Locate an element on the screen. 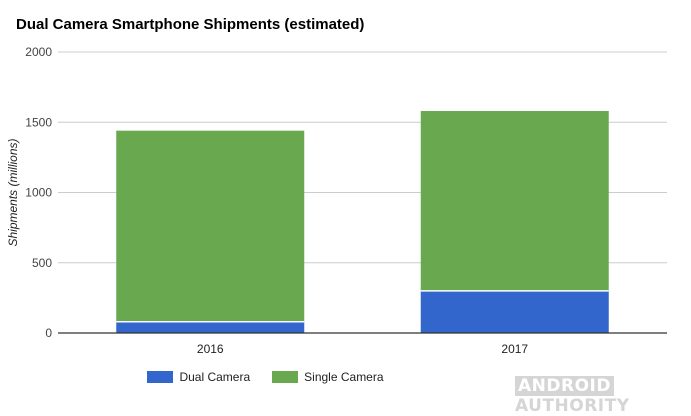 This screenshot has width=691, height=416. legend: Dual Camera Single Camera is located at coordinates (345, 377).